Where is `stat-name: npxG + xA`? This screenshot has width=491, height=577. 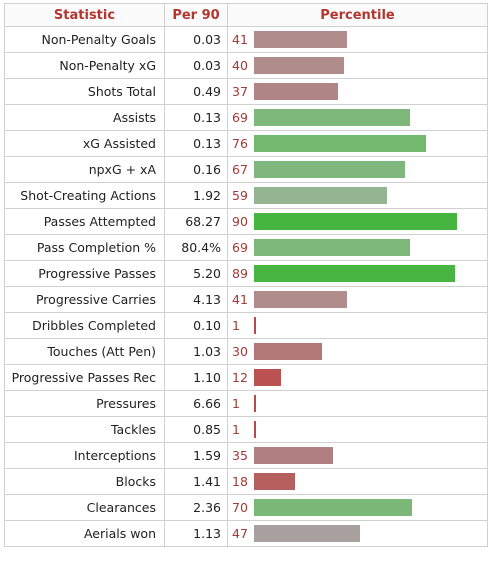
stat-name: npxG + xA is located at coordinates (84, 169).